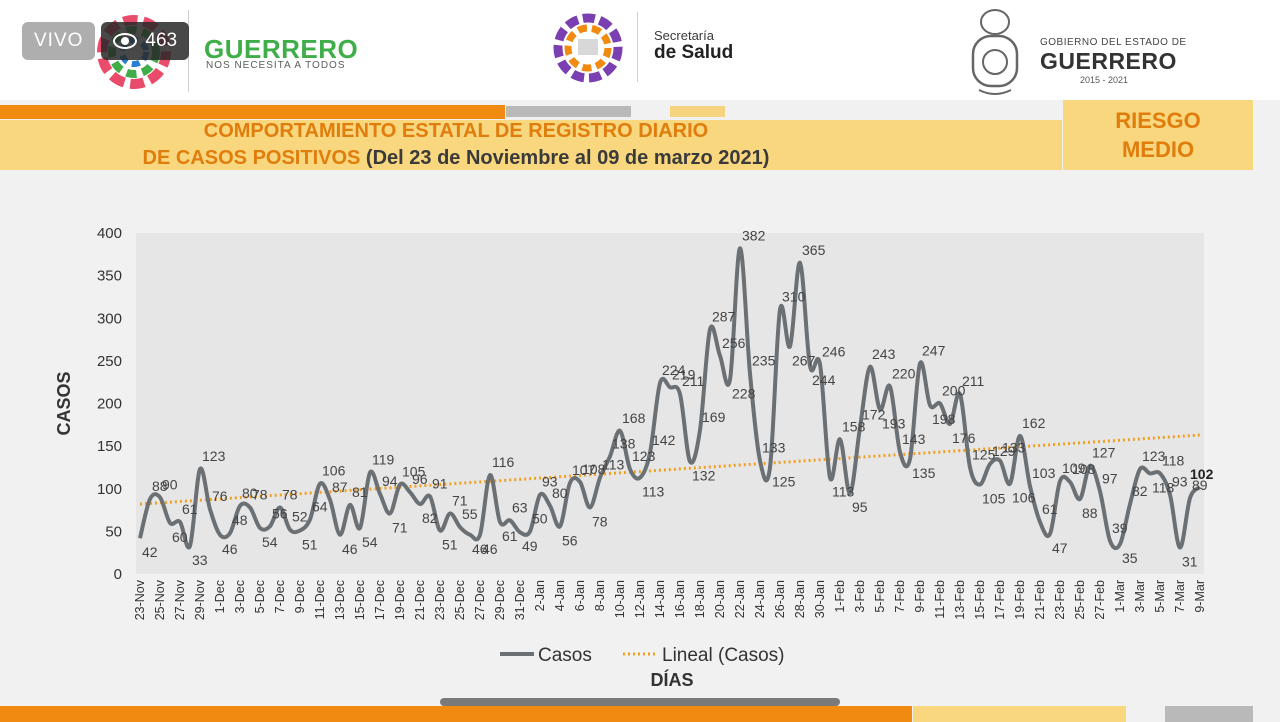 Image resolution: width=1280 pixels, height=722 pixels. I want to click on data-label: 52, so click(300, 517).